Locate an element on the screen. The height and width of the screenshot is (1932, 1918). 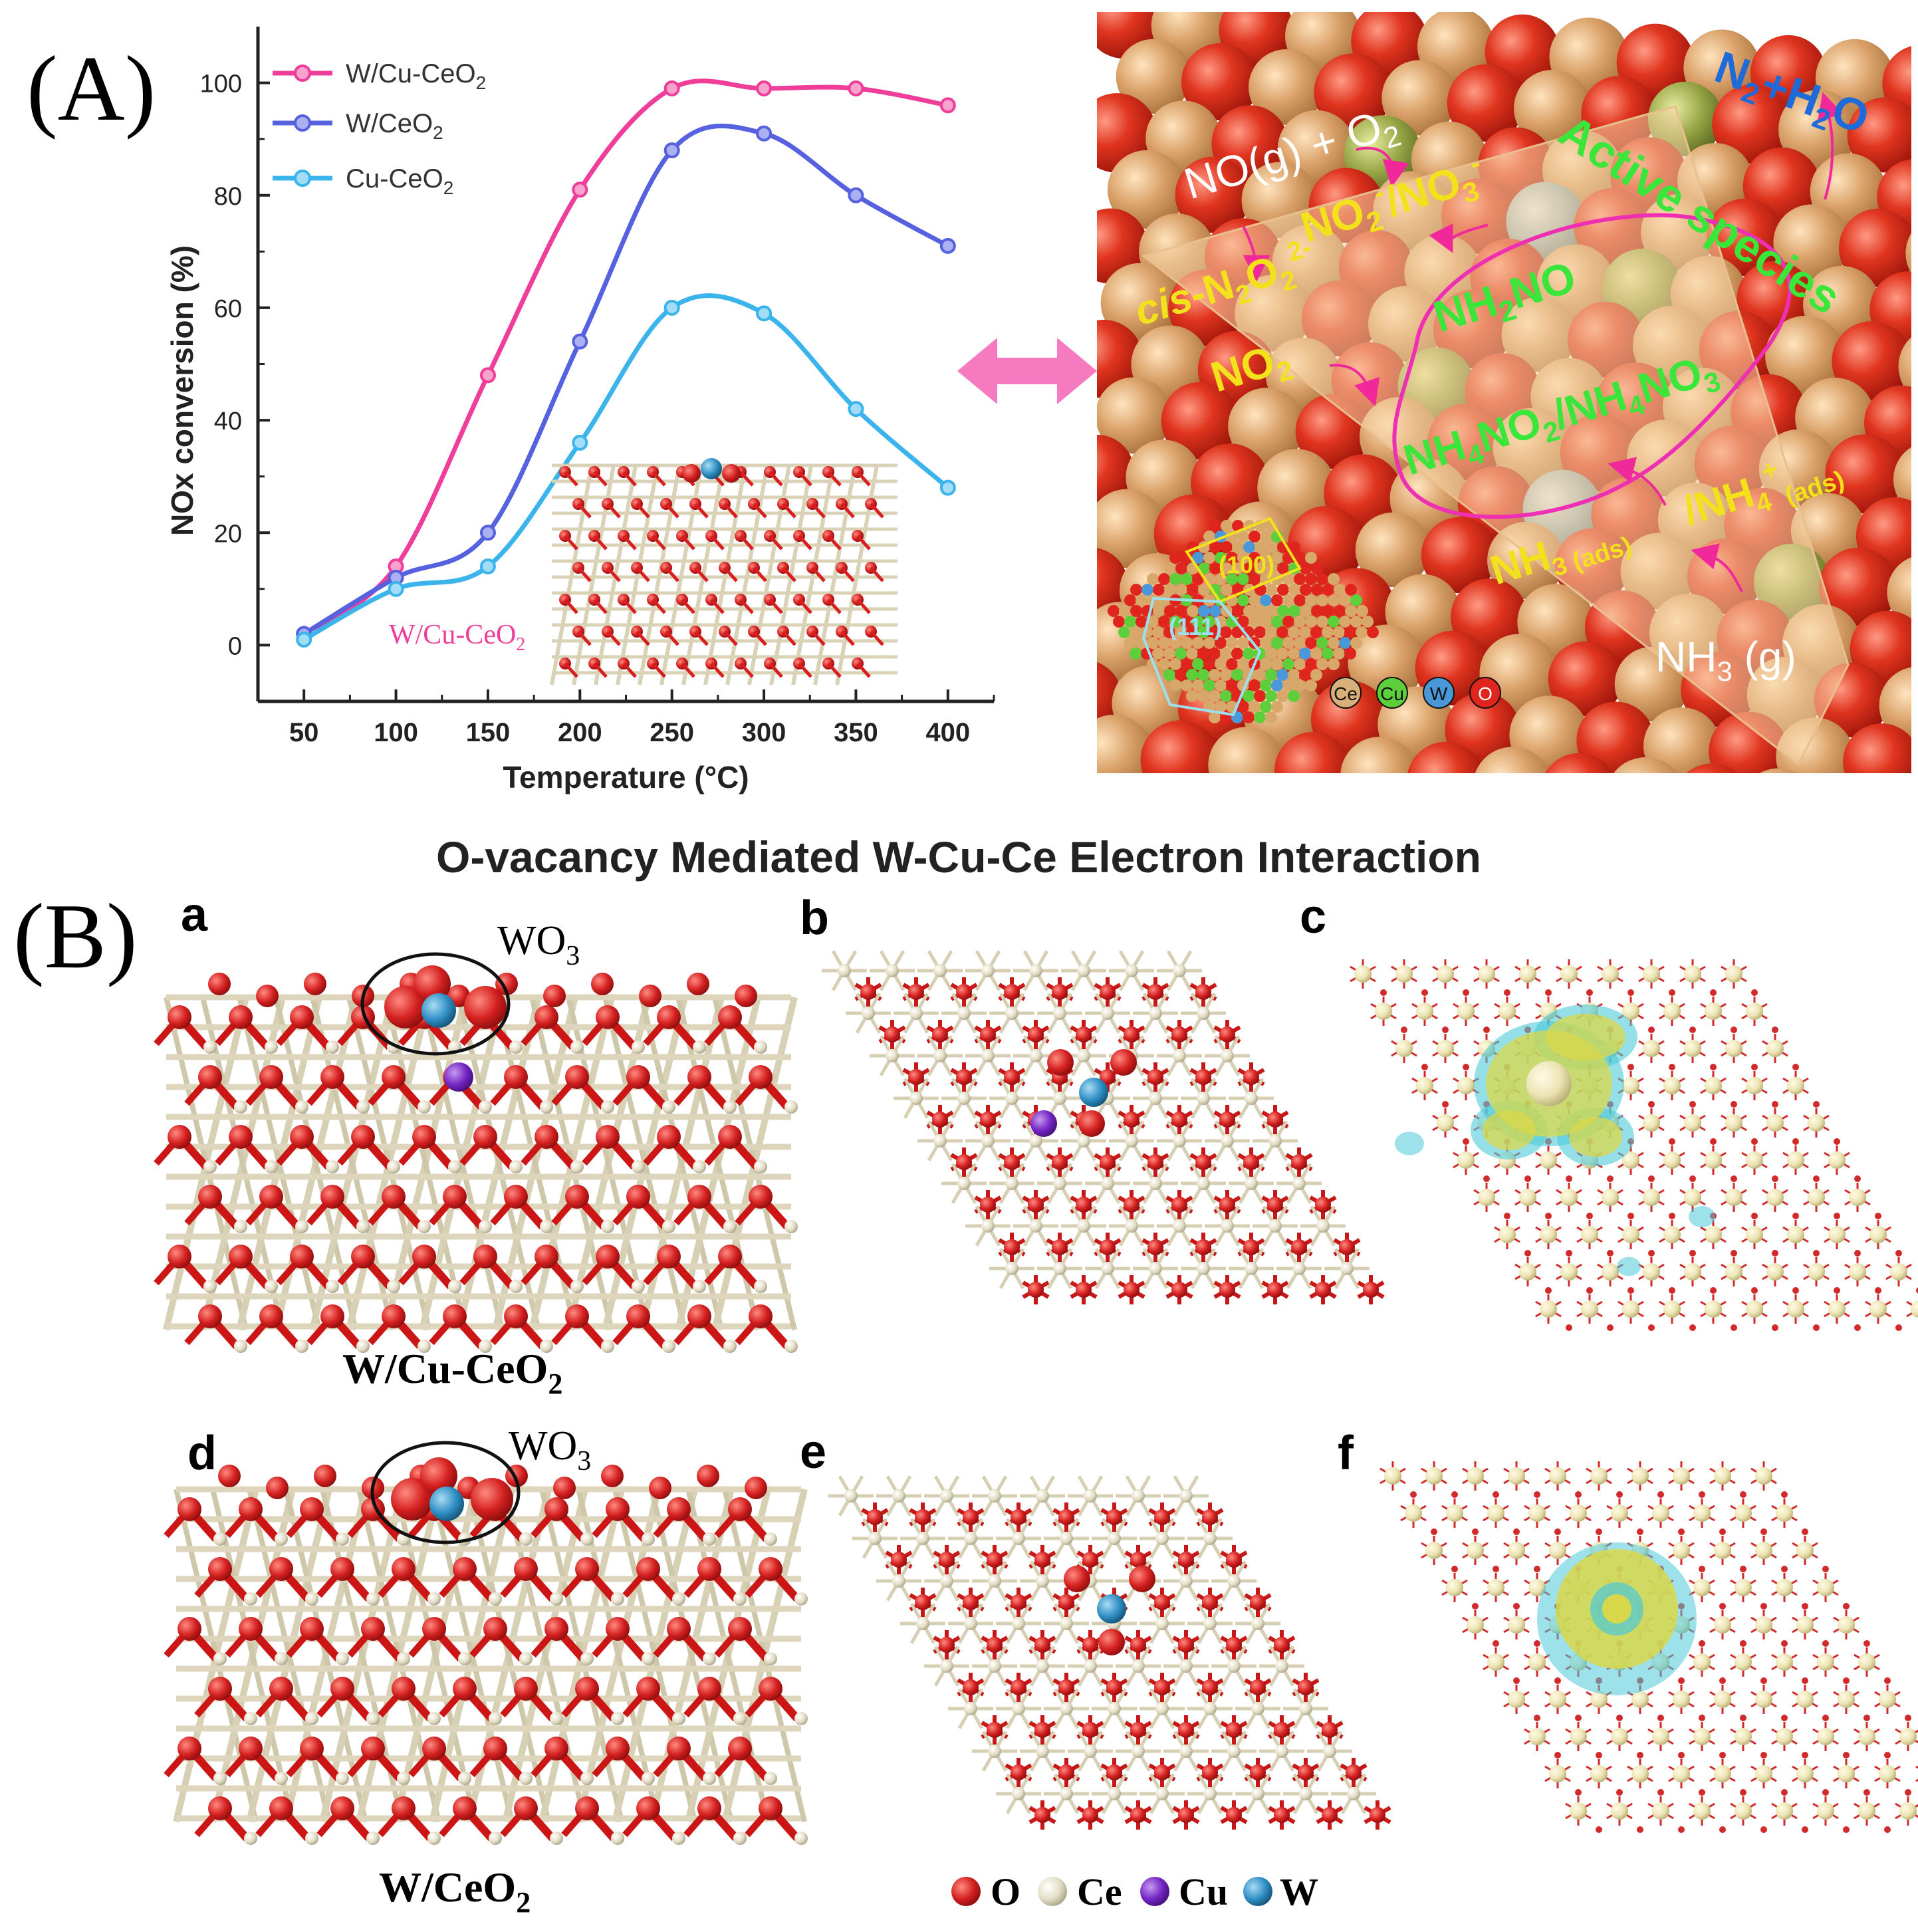
tungsten-atom is located at coordinates (446, 1504).